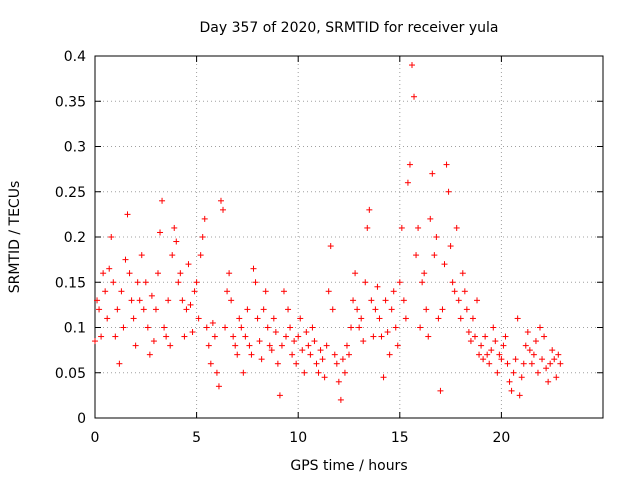 The height and width of the screenshot is (480, 640). What do you see at coordinates (81, 419) in the screenshot?
I see `y-tick-label: 0` at bounding box center [81, 419].